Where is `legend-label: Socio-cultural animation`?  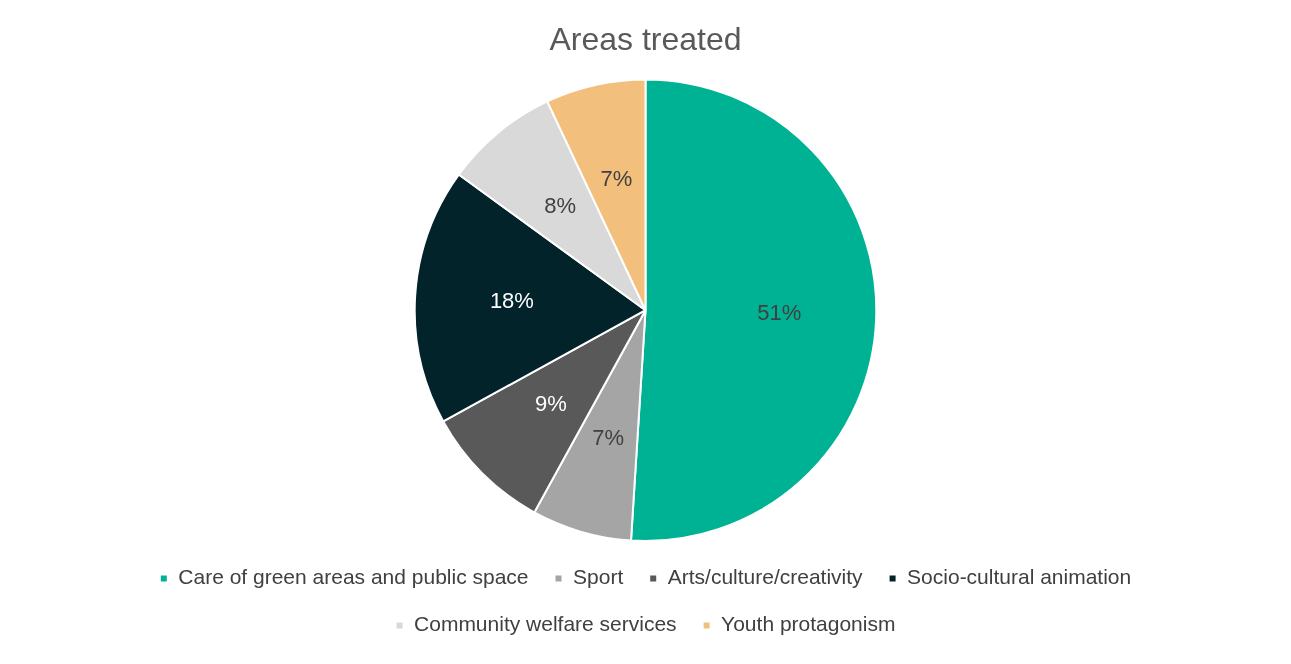 legend-label: Socio-cultural animation is located at coordinates (1019, 577).